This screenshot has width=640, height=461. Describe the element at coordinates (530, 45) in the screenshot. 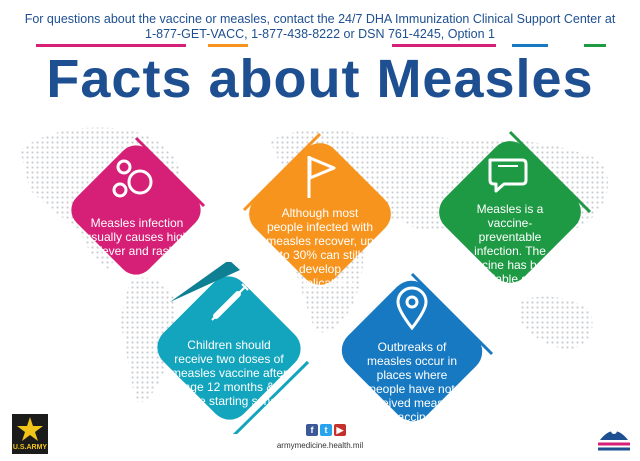

I see `stripe-blue` at that location.